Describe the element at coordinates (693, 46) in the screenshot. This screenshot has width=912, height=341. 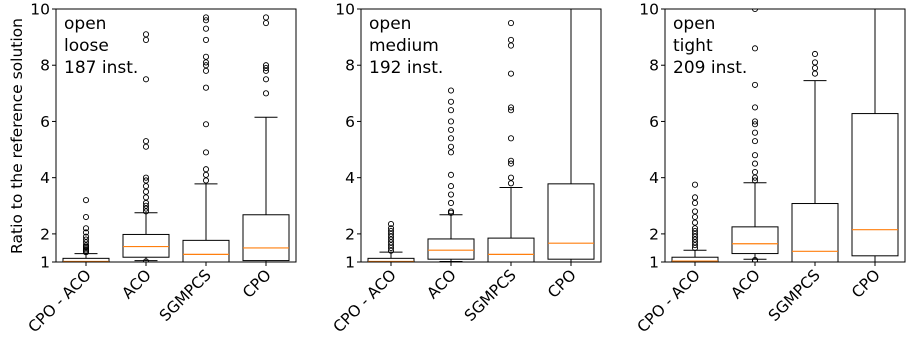
I see `panel-annotation-line: tight` at that location.